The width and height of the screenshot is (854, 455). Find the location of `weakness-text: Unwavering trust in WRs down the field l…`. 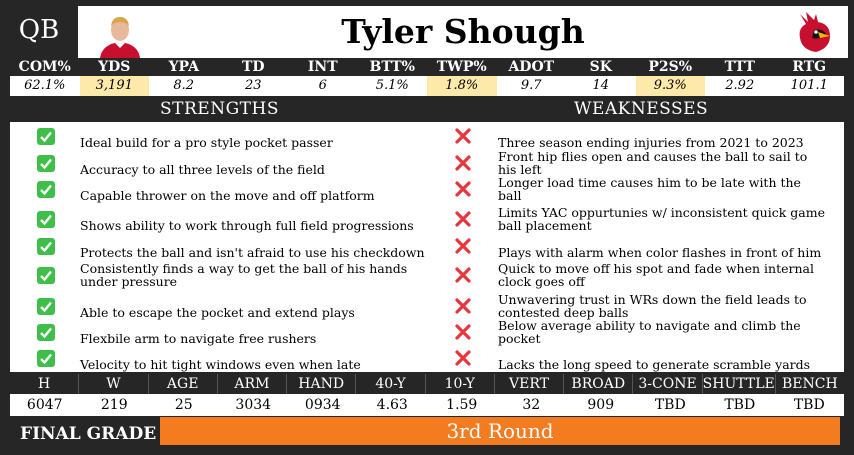

weakness-text: Unwavering trust in WRs down the field l… is located at coordinates (652, 306).